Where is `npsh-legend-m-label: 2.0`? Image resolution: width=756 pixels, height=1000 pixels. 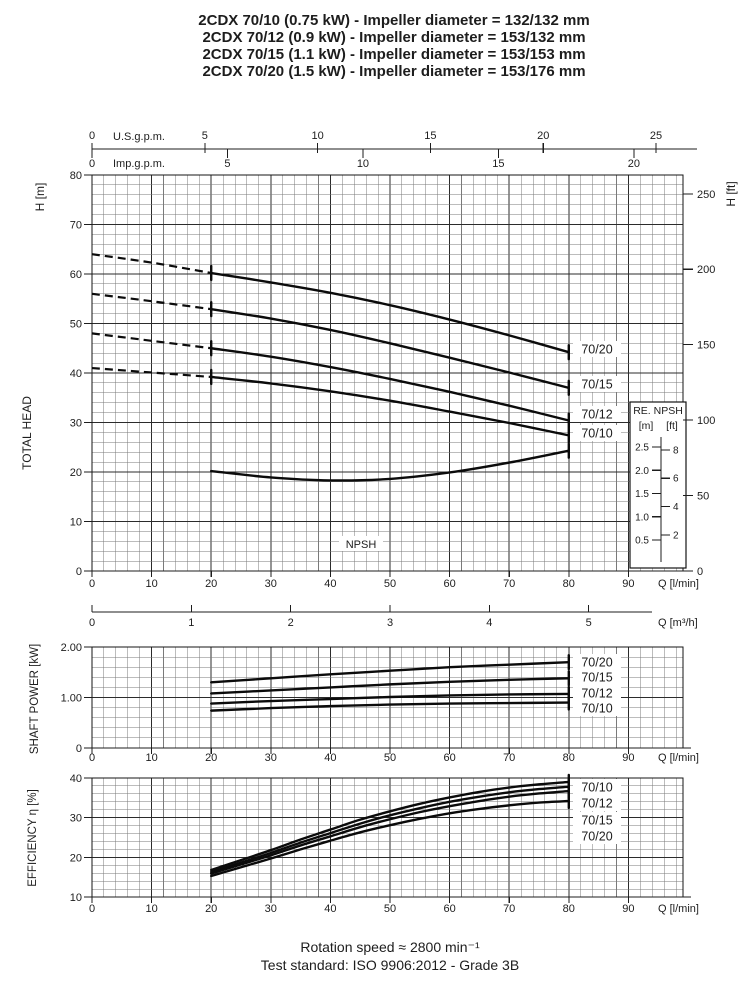 npsh-legend-m-label: 2.0 is located at coordinates (642, 471).